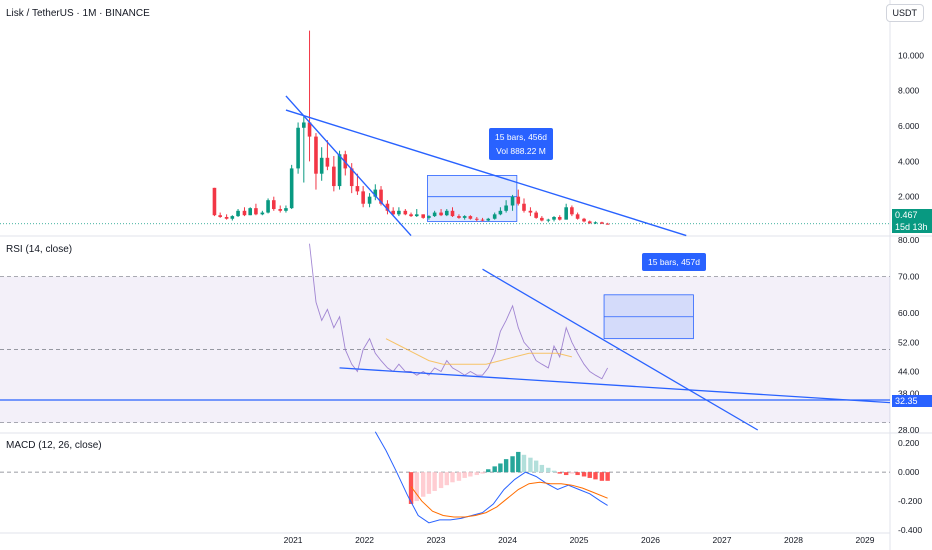  What do you see at coordinates (620, 349) in the screenshot?
I see `rsi-resistance-line` at bounding box center [620, 349].